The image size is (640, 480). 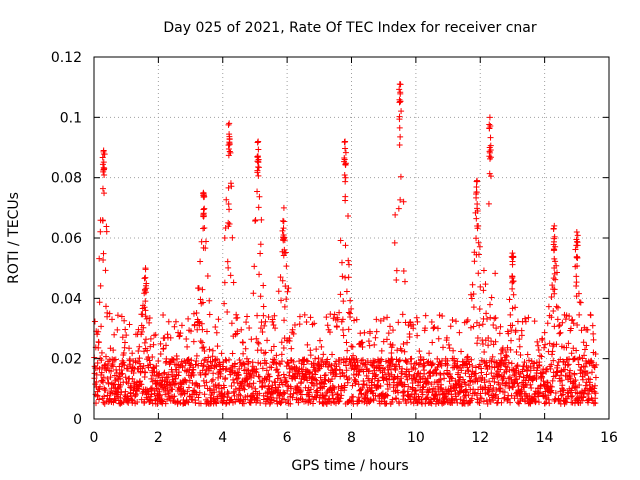 I want to click on y-tick-label: 0.12, so click(x=66, y=58).